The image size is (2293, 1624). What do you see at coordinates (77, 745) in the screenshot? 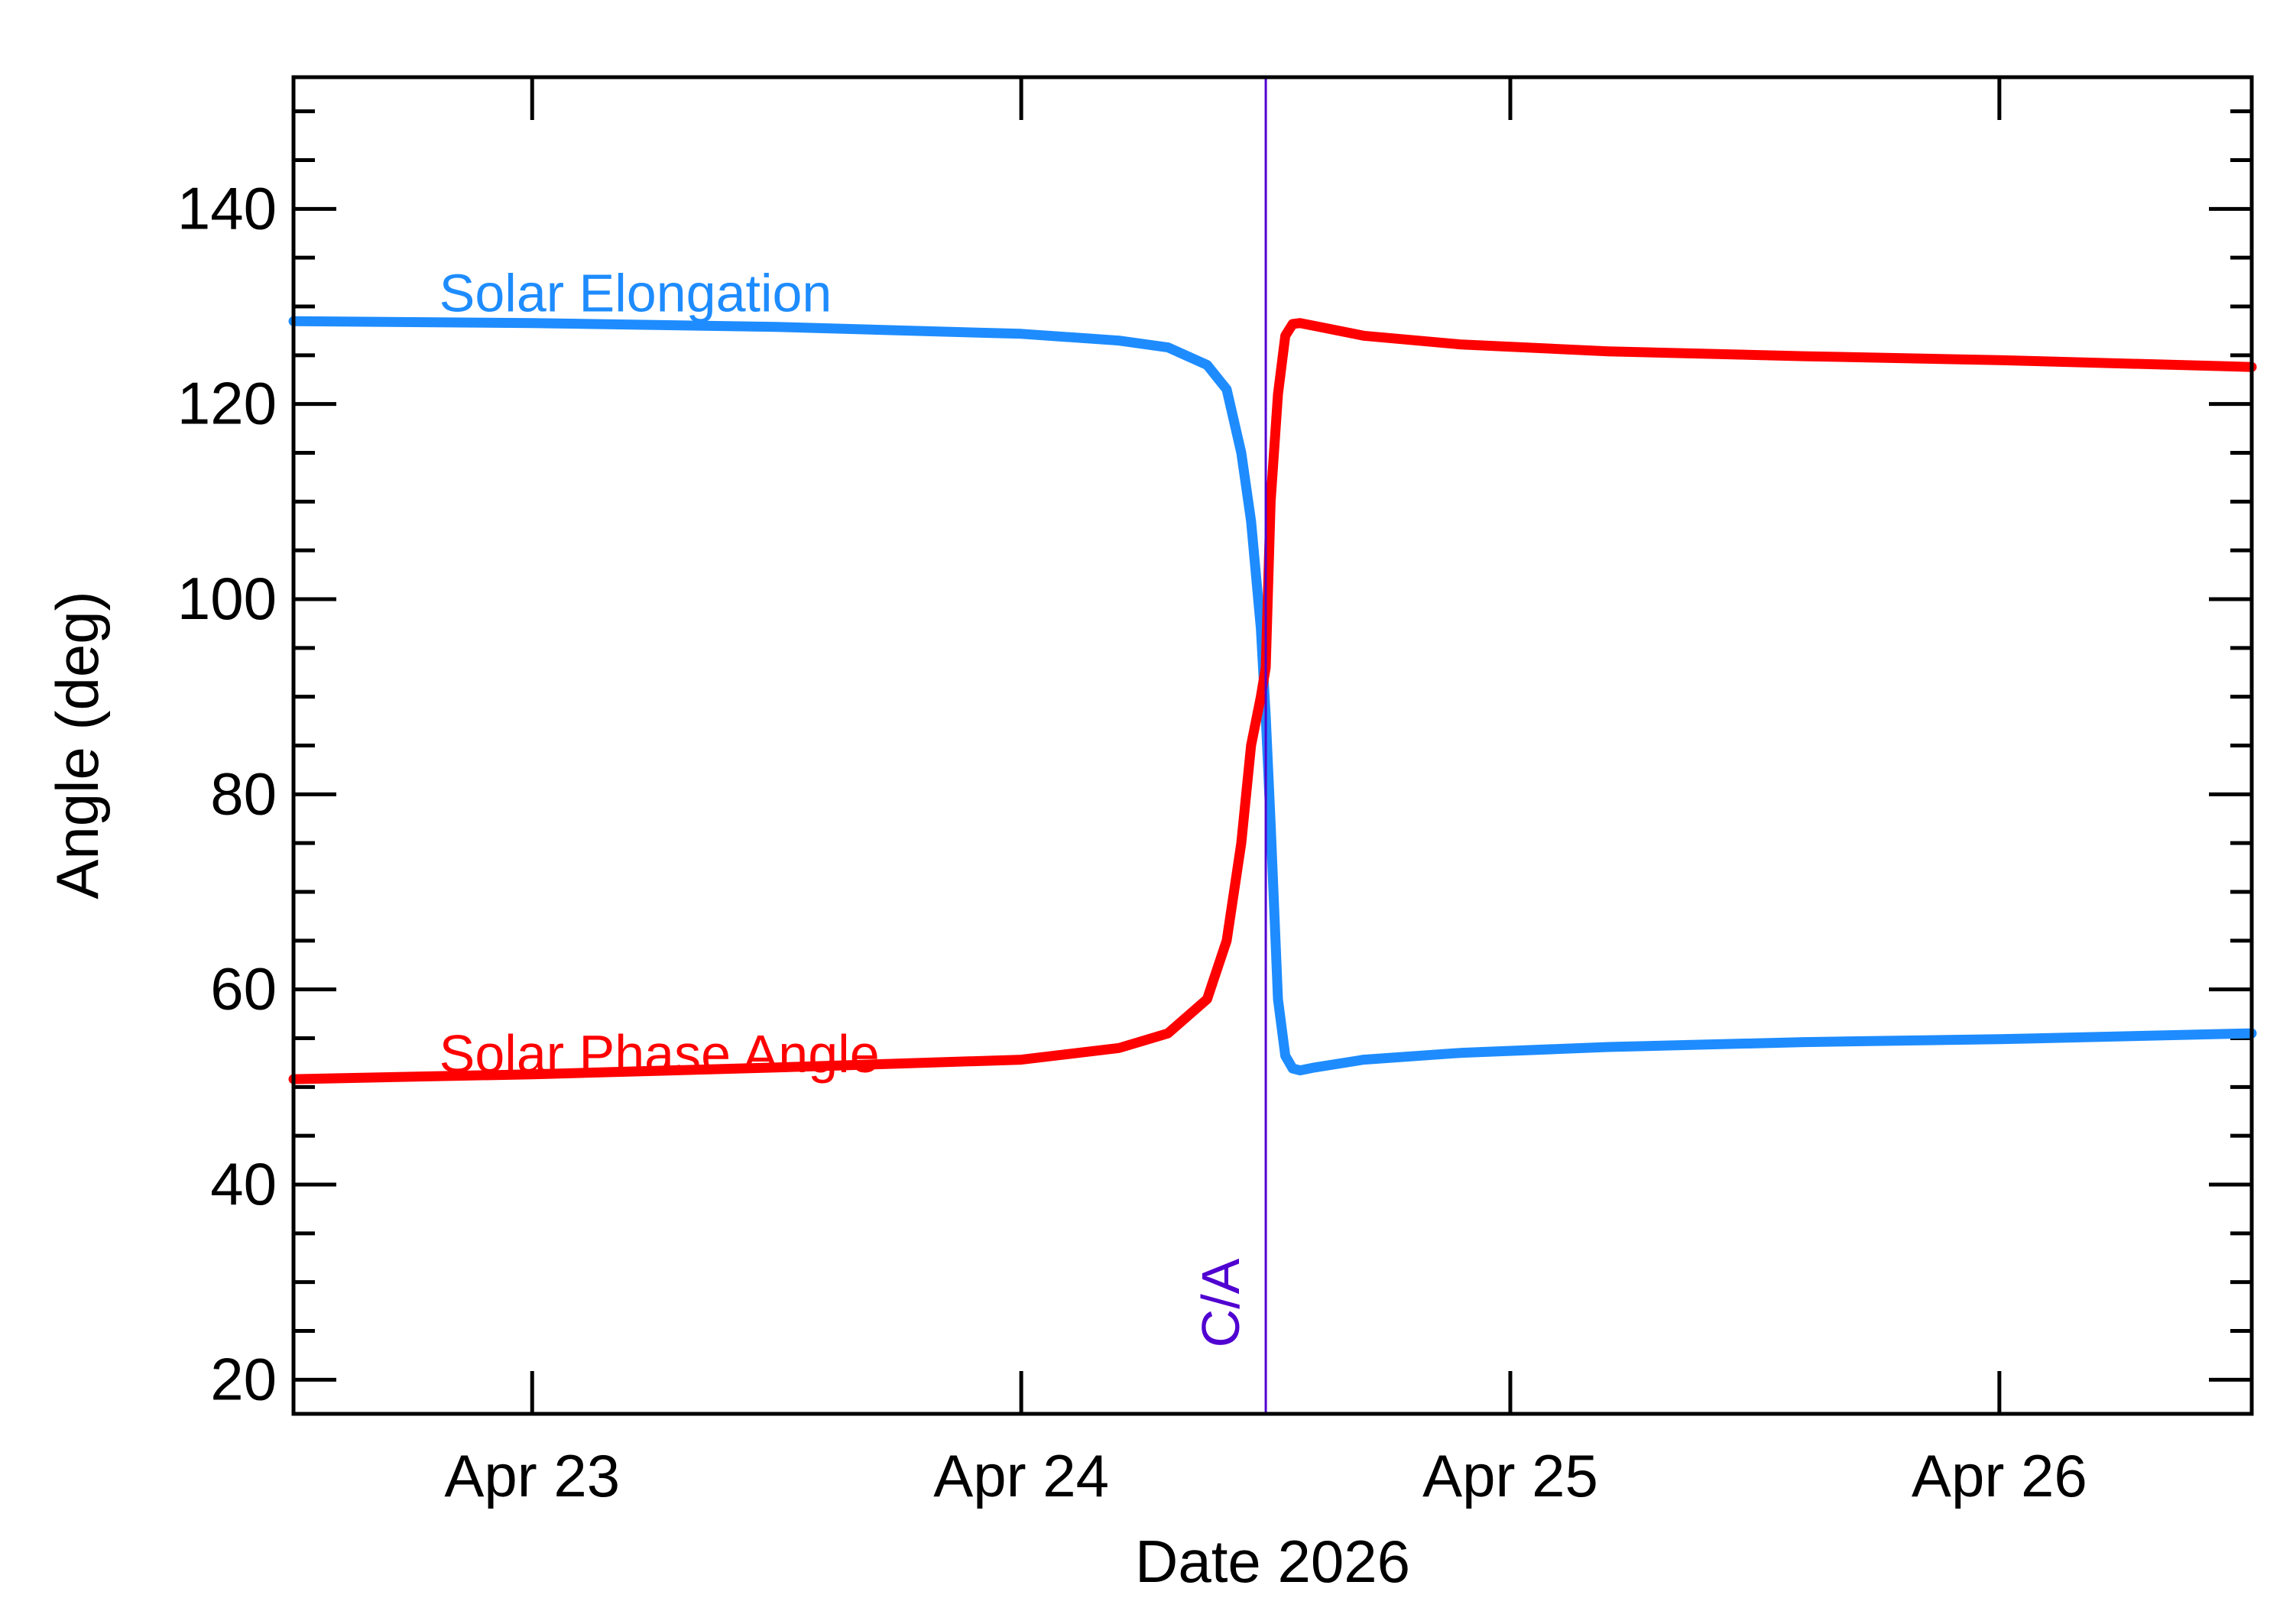
I see `y-axis-title: Angle (deg)` at bounding box center [77, 745].